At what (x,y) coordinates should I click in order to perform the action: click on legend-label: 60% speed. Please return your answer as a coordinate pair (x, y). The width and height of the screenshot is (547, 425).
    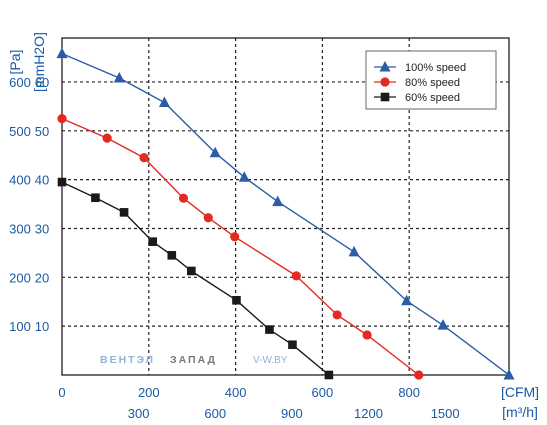
    Looking at the image, I should click on (432, 98).